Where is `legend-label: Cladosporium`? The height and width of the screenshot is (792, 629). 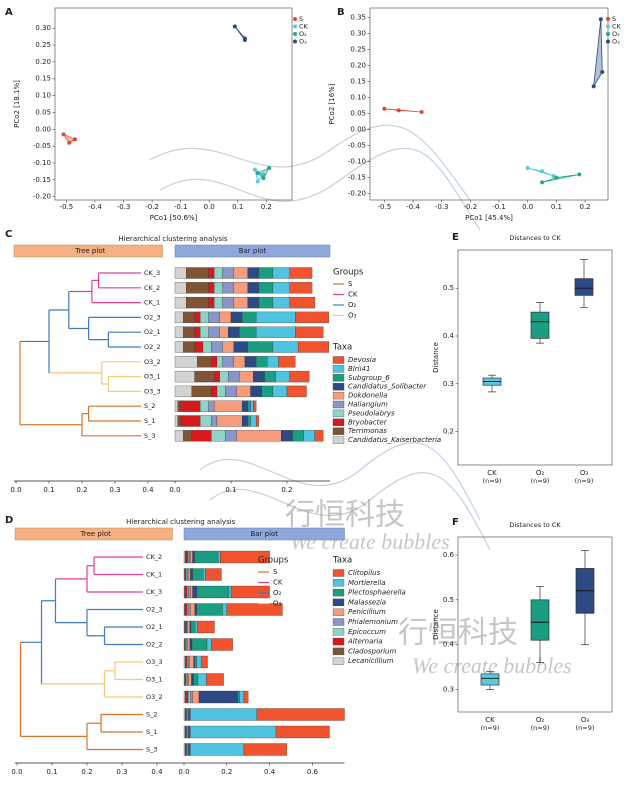 legend-label: Cladosporium is located at coordinates (372, 651).